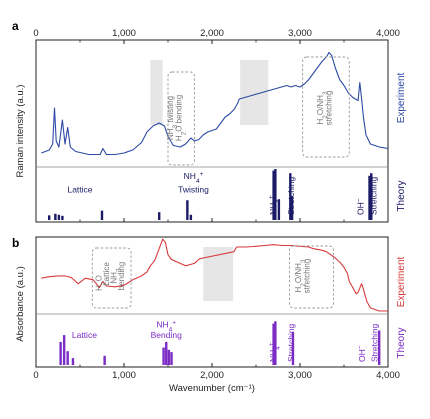 This screenshot has width=430, height=419. I want to click on y-axis-title: Absorbance (a.u.), so click(20, 304).